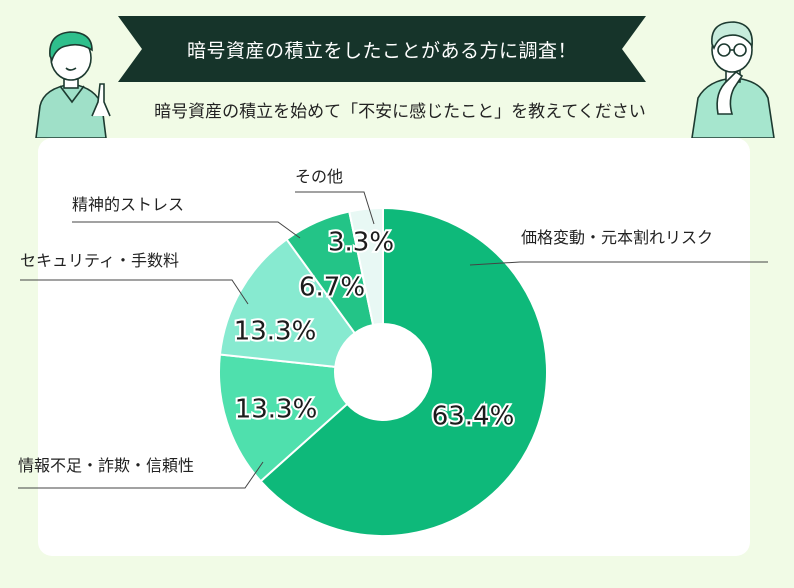 This screenshot has height=588, width=794. What do you see at coordinates (733, 79) in the screenshot?
I see `person-right-illustration` at bounding box center [733, 79].